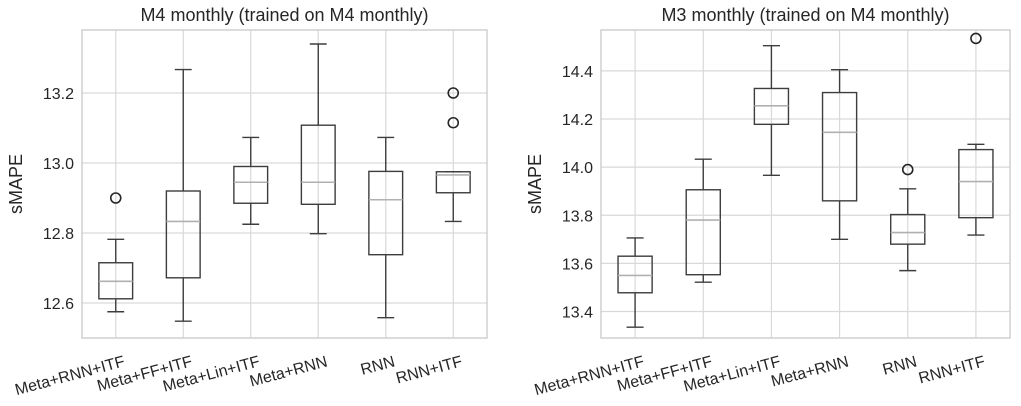 The image size is (1021, 406). What do you see at coordinates (288, 371) in the screenshot?
I see `chart-1-xtick-label: Meta+RNN` at bounding box center [288, 371].